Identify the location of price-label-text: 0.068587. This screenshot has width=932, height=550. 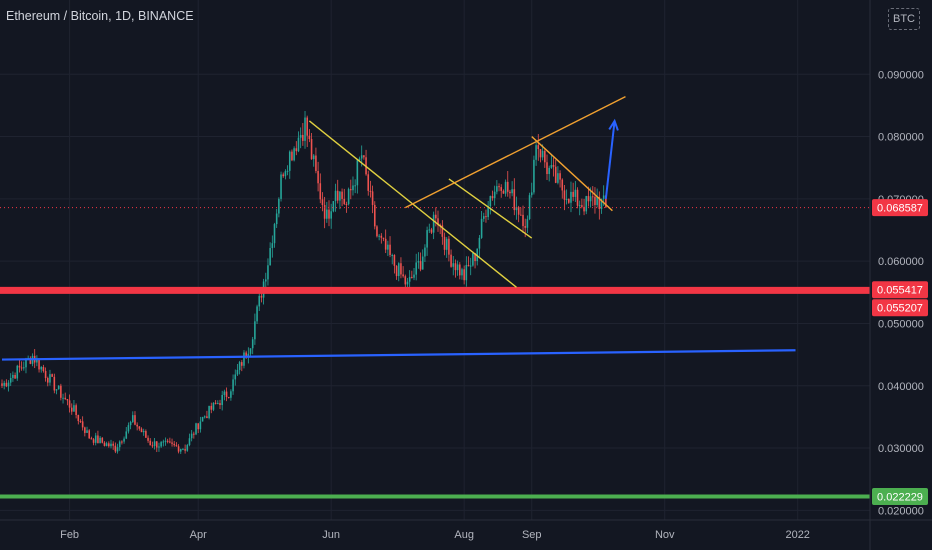
(900, 209).